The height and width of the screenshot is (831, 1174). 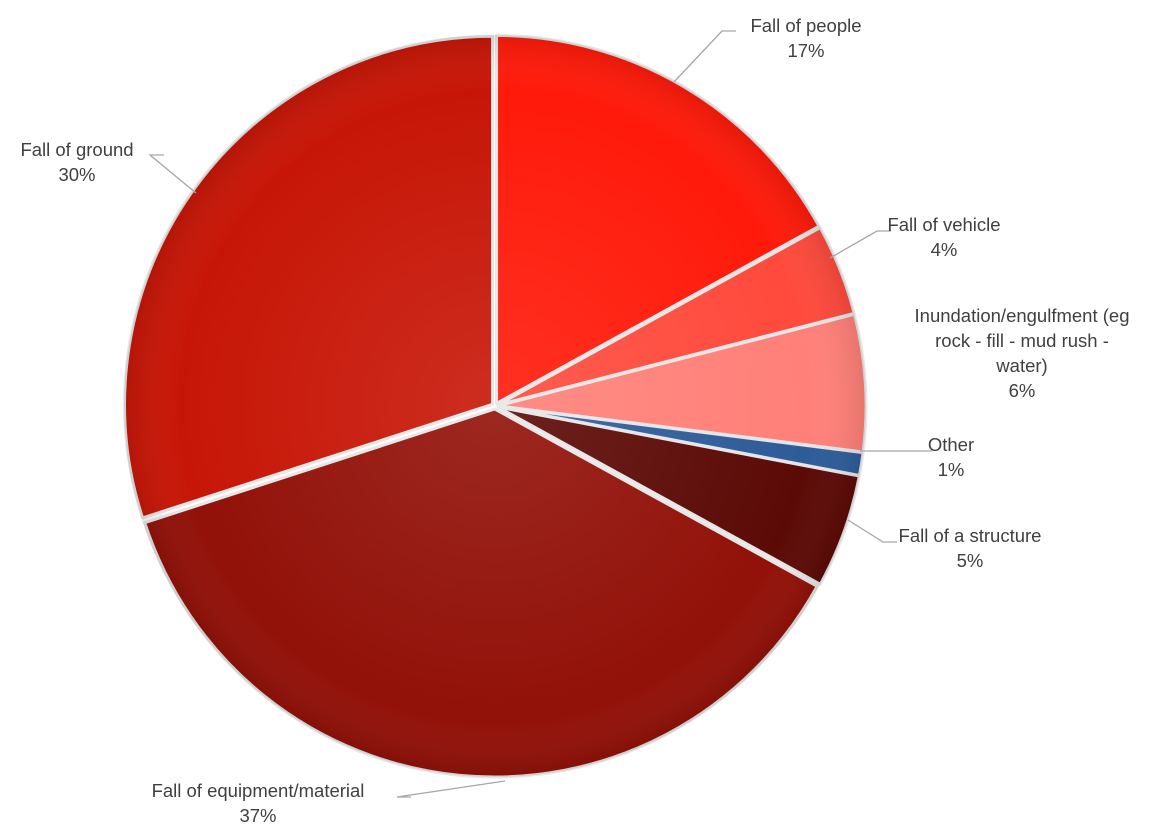 What do you see at coordinates (258, 803) in the screenshot?
I see `data-label-fall-of-equipment-material: Fall of equipment/material 37%` at bounding box center [258, 803].